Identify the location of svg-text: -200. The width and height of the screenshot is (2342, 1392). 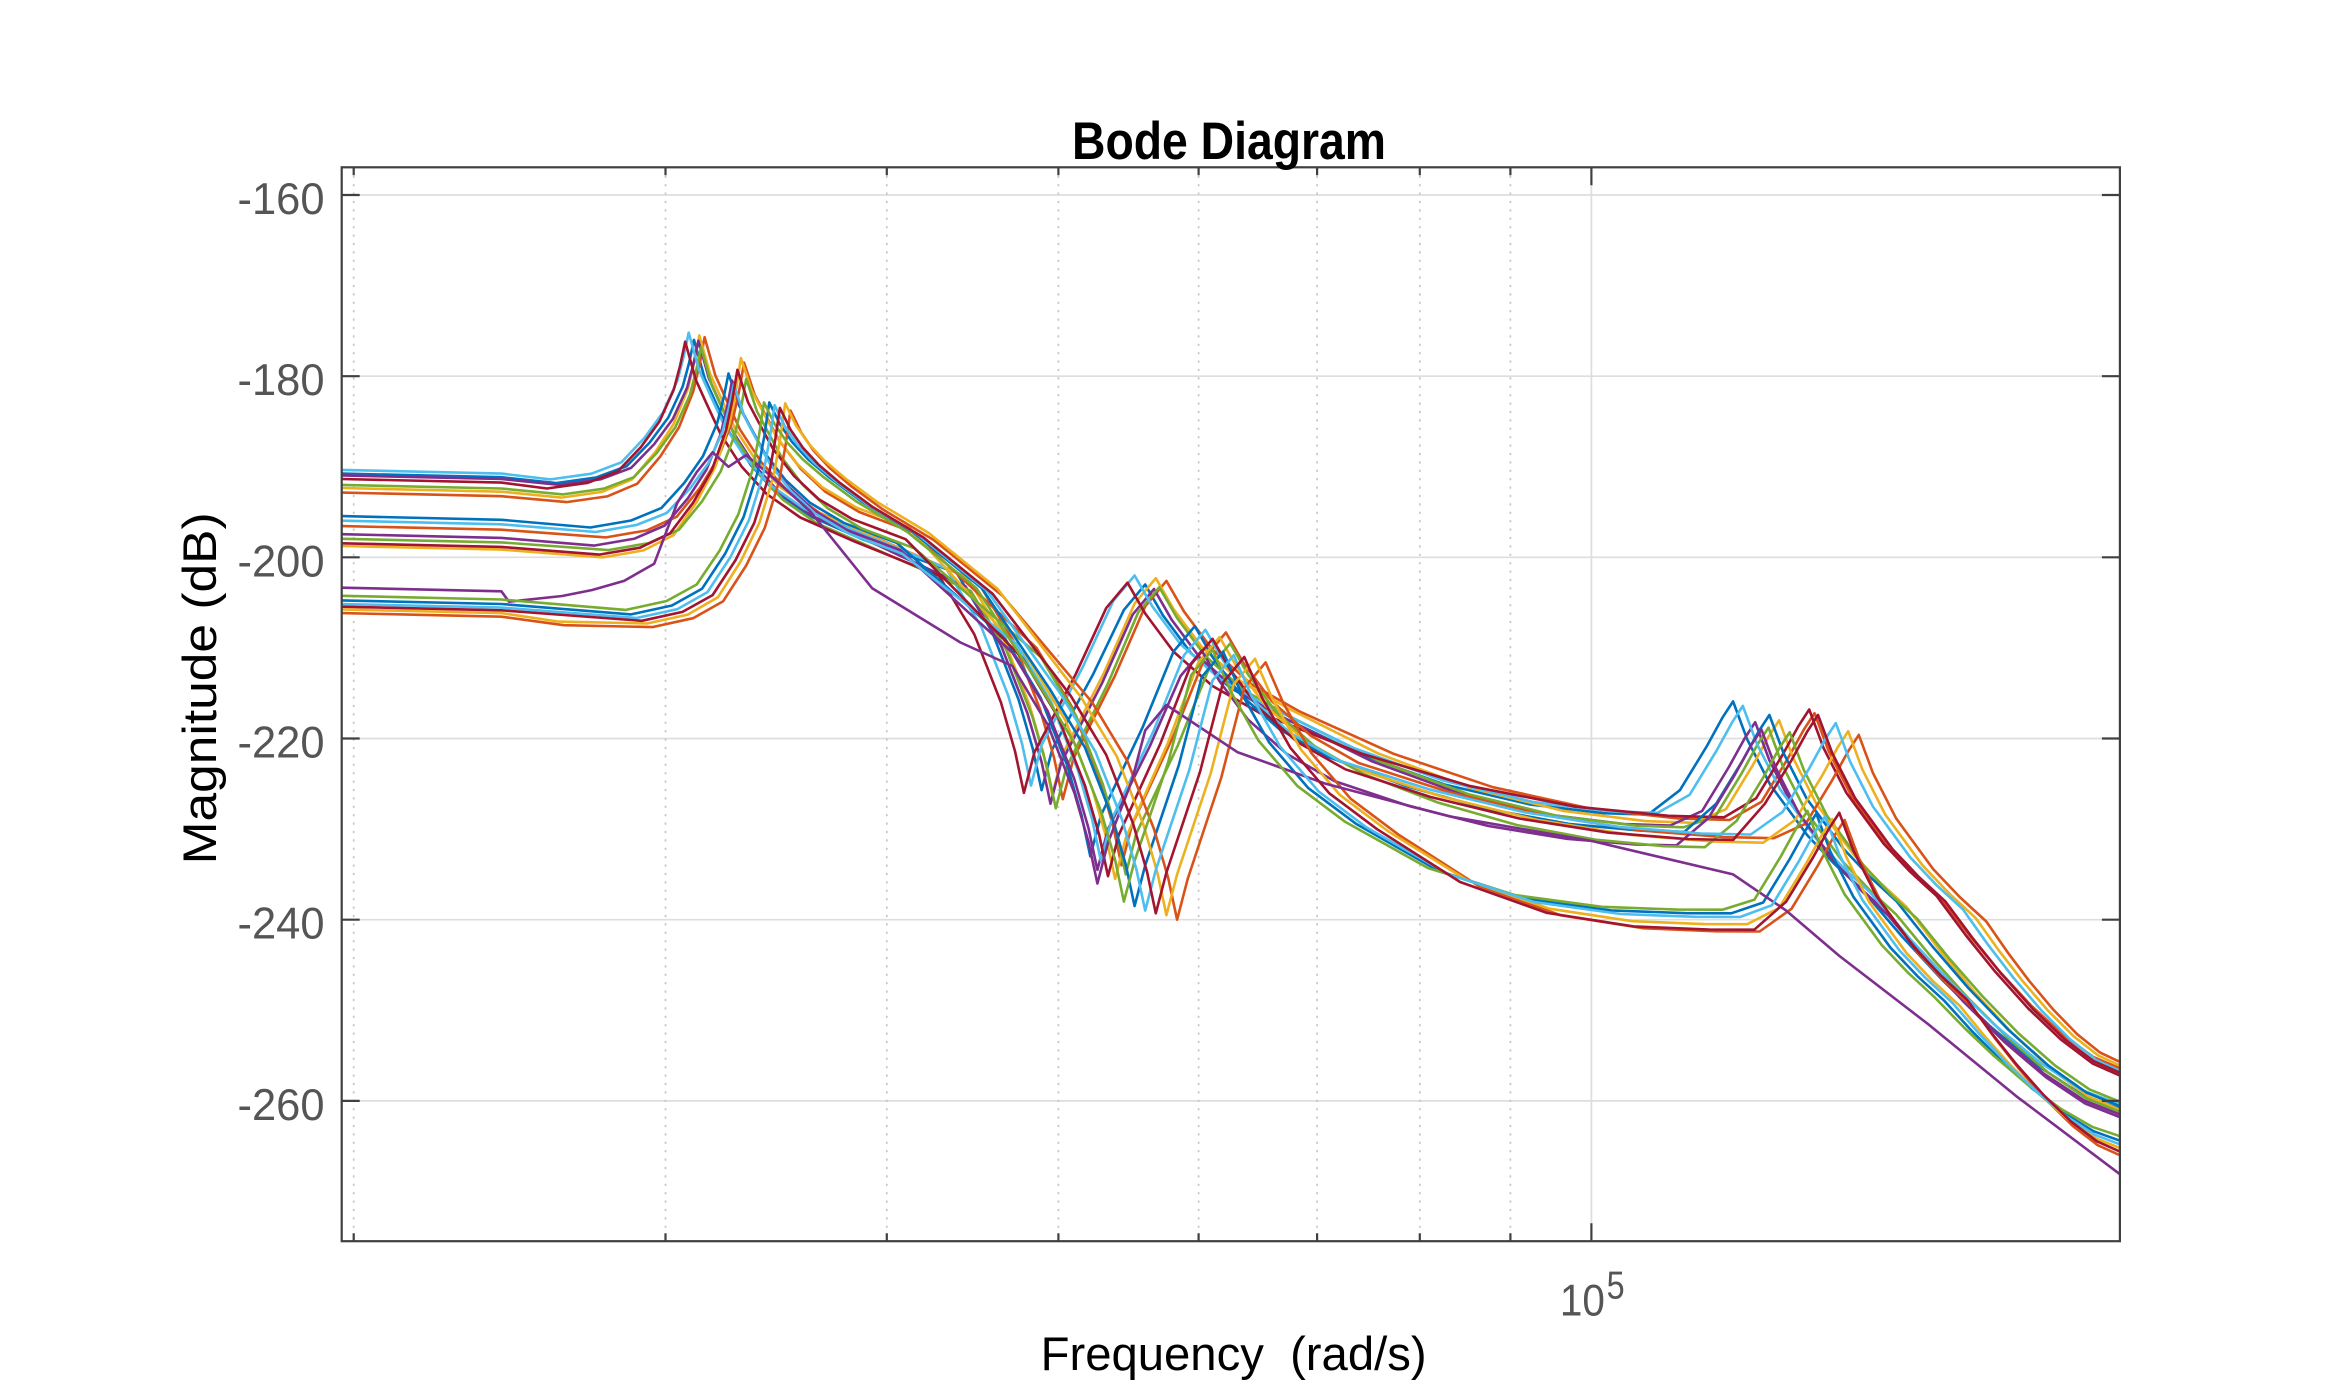
(281, 561).